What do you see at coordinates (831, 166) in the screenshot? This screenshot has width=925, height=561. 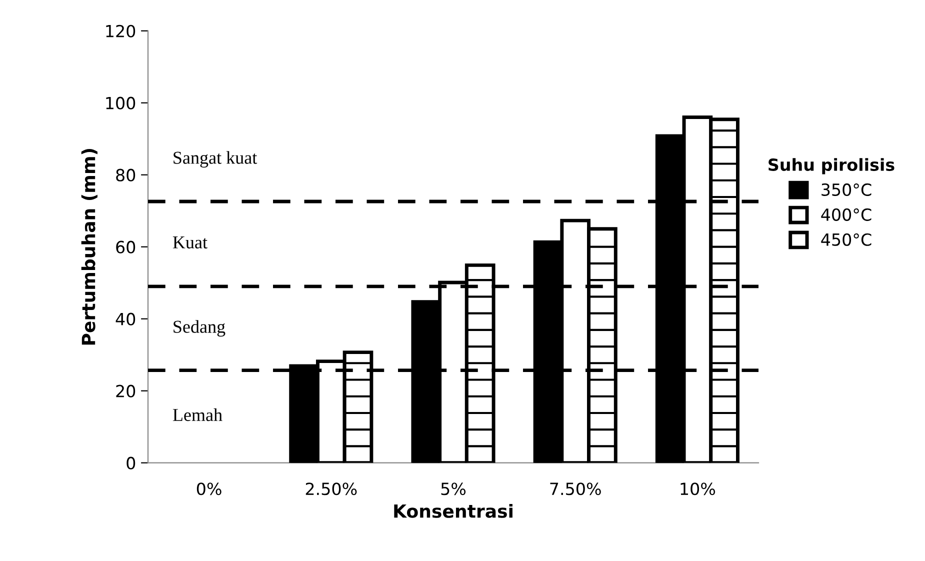 I see `legend-title: Suhu pirolisis` at bounding box center [831, 166].